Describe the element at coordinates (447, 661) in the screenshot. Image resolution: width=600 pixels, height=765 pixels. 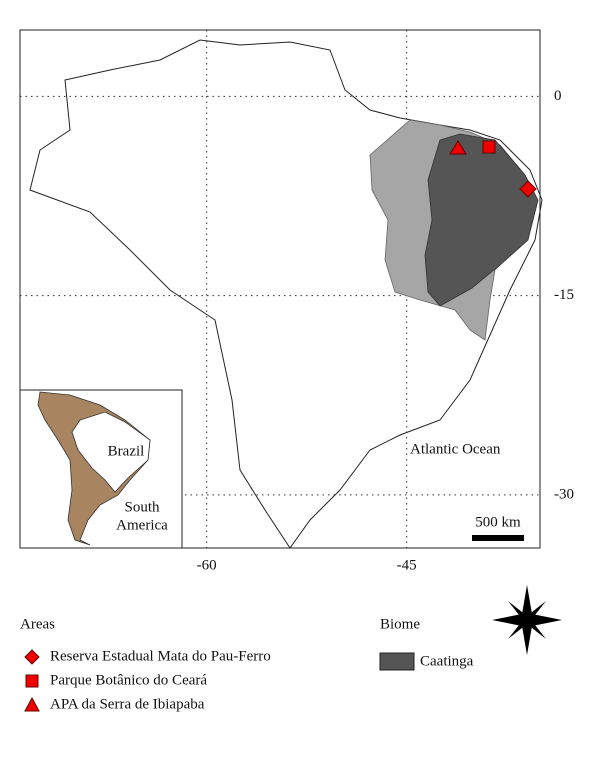
I see `legend-item: Caatinga` at that location.